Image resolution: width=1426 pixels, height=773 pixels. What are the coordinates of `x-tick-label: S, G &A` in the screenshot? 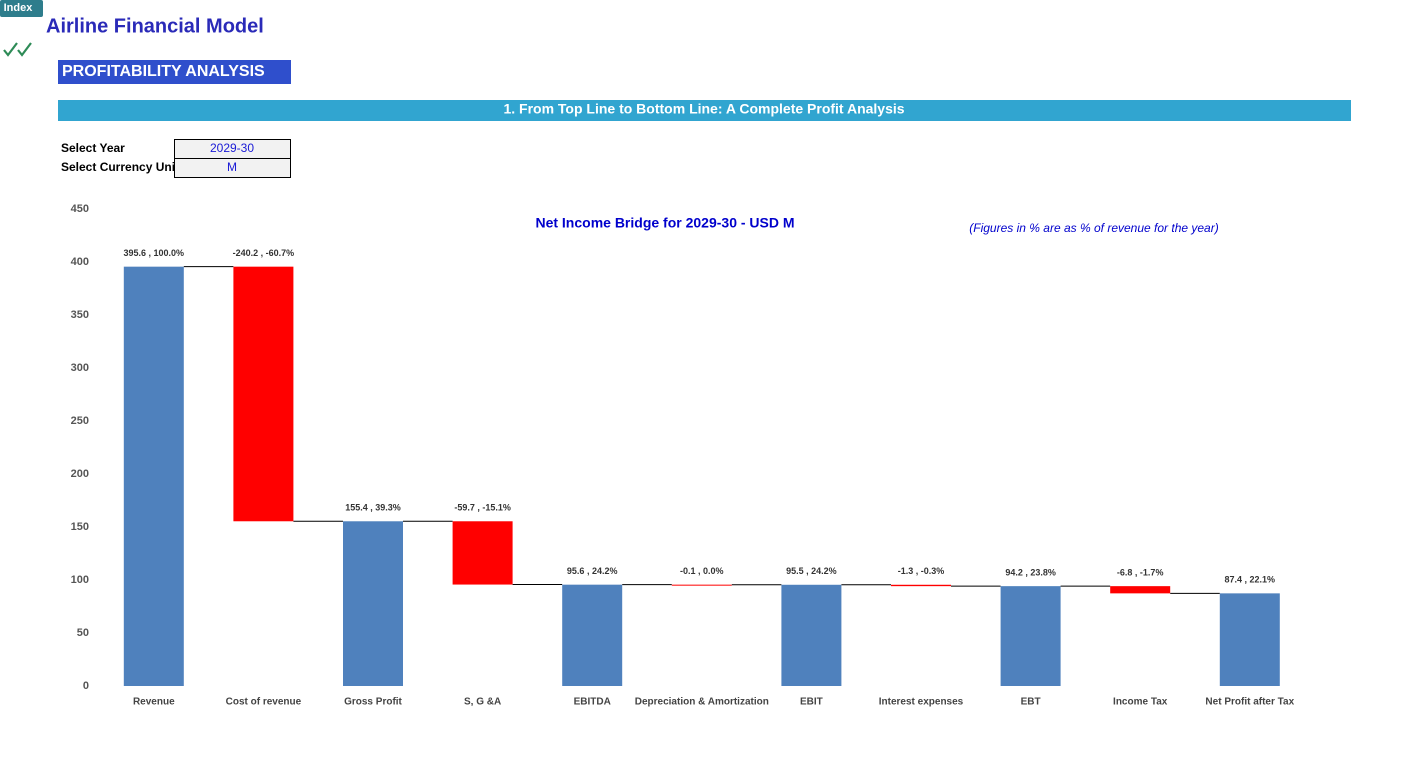 It's located at (482, 702).